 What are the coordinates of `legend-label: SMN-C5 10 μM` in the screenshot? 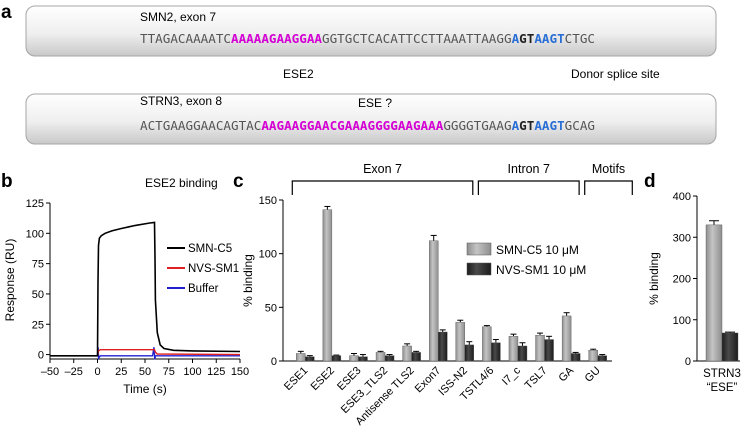 It's located at (537, 250).